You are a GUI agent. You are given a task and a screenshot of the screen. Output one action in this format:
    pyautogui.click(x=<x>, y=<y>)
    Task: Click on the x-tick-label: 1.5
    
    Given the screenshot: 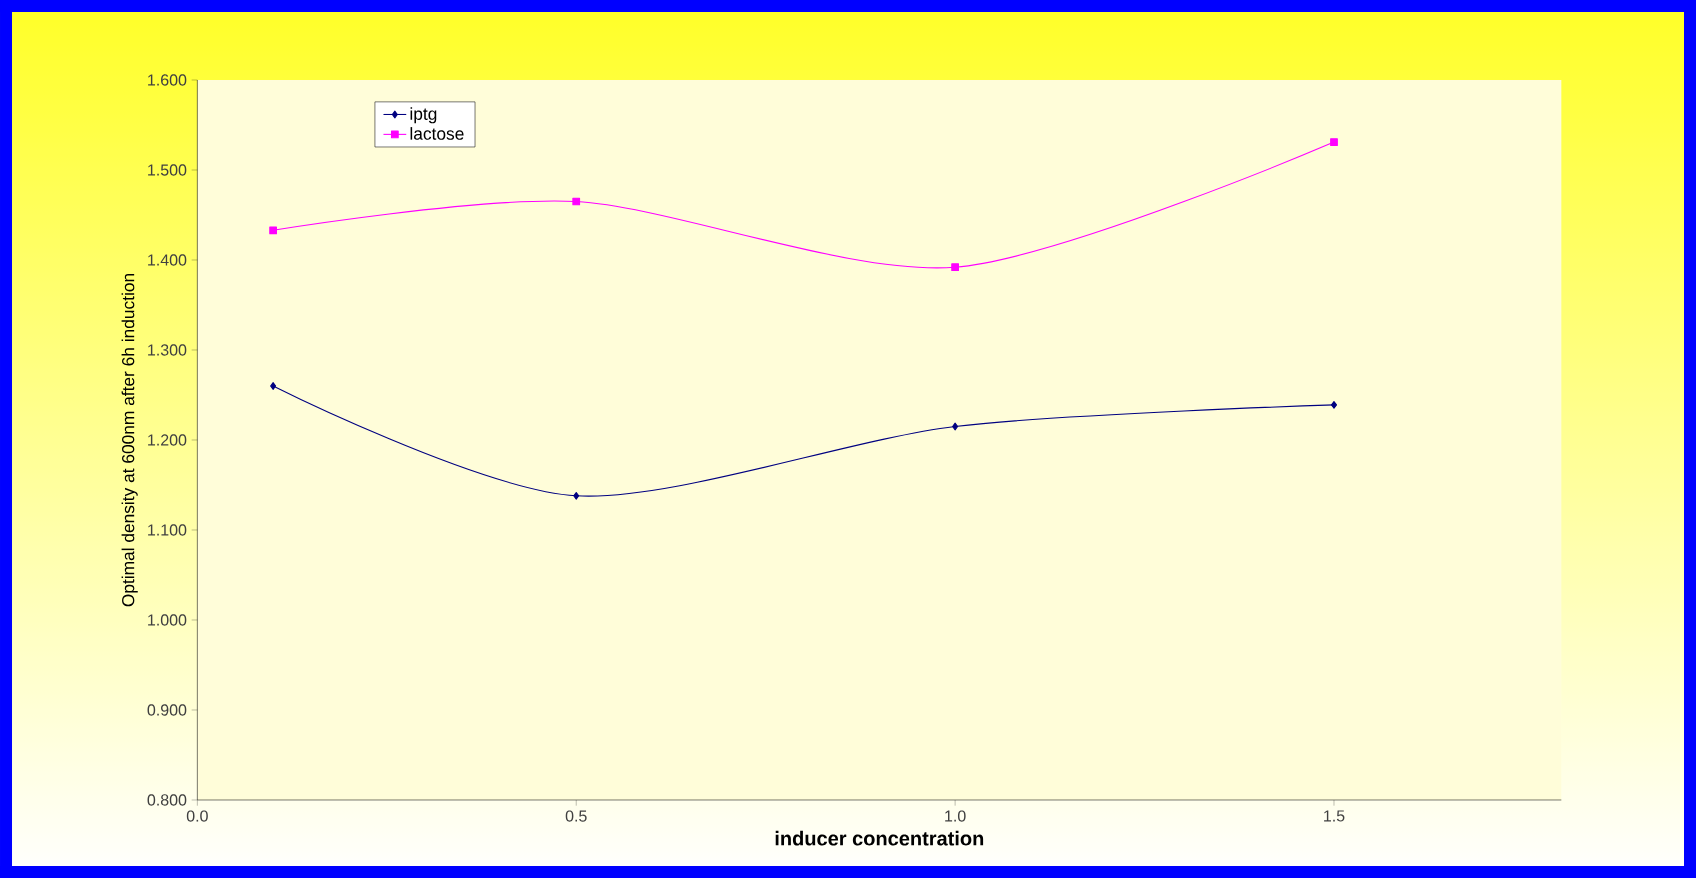 What is the action you would take?
    pyautogui.click(x=1334, y=816)
    